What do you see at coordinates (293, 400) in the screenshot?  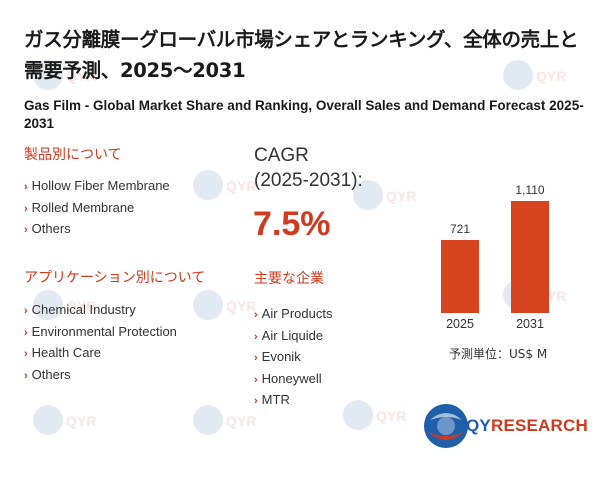 I see `list-item: › MTR` at bounding box center [293, 400].